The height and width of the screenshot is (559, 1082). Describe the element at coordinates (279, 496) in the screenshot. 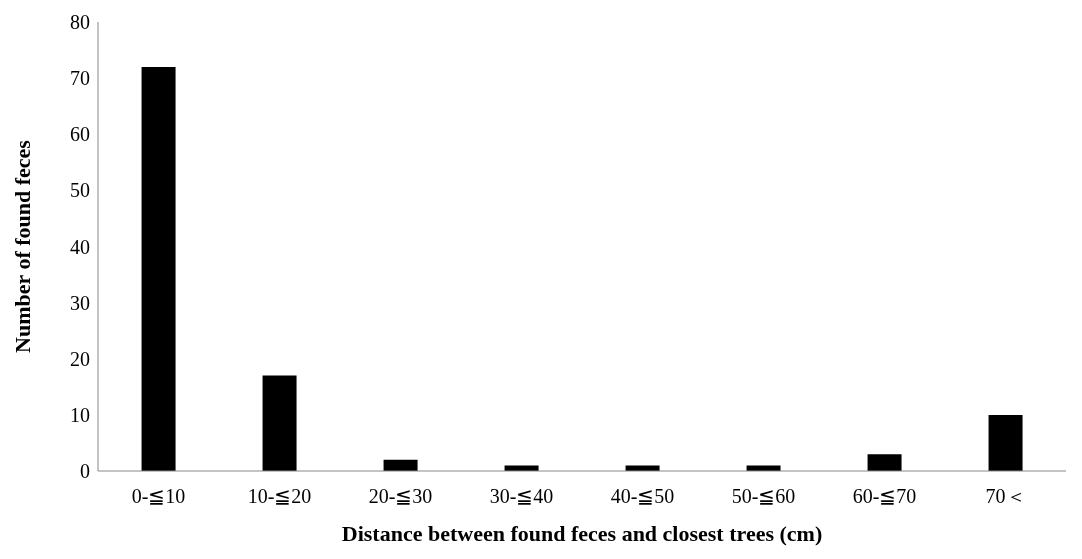

I see `x-tick-label: 10-≦20` at that location.